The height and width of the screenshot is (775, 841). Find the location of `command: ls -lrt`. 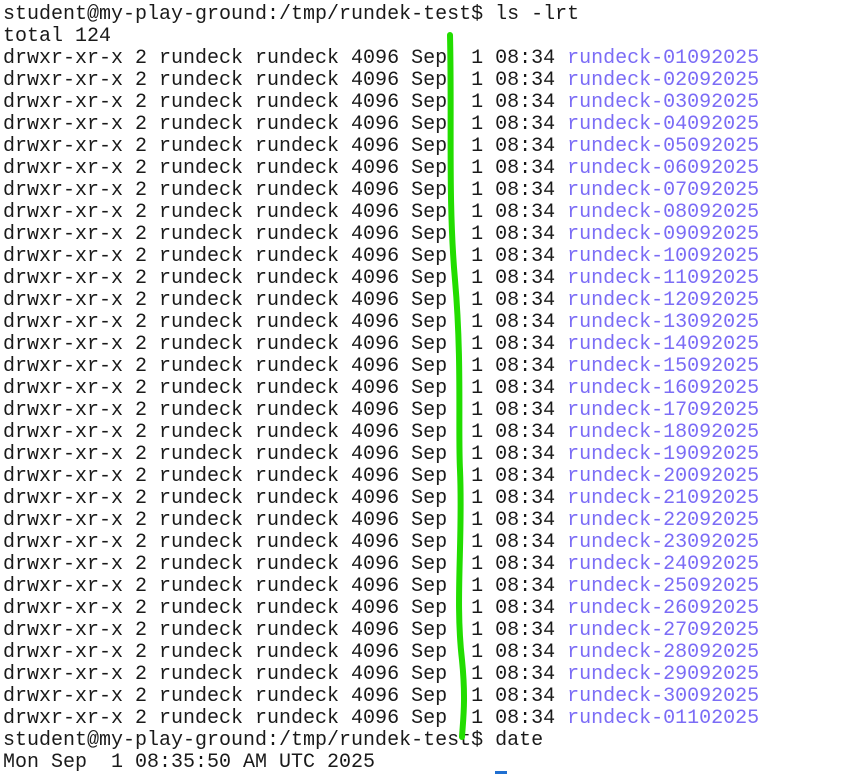

command: ls -lrt is located at coordinates (537, 14).